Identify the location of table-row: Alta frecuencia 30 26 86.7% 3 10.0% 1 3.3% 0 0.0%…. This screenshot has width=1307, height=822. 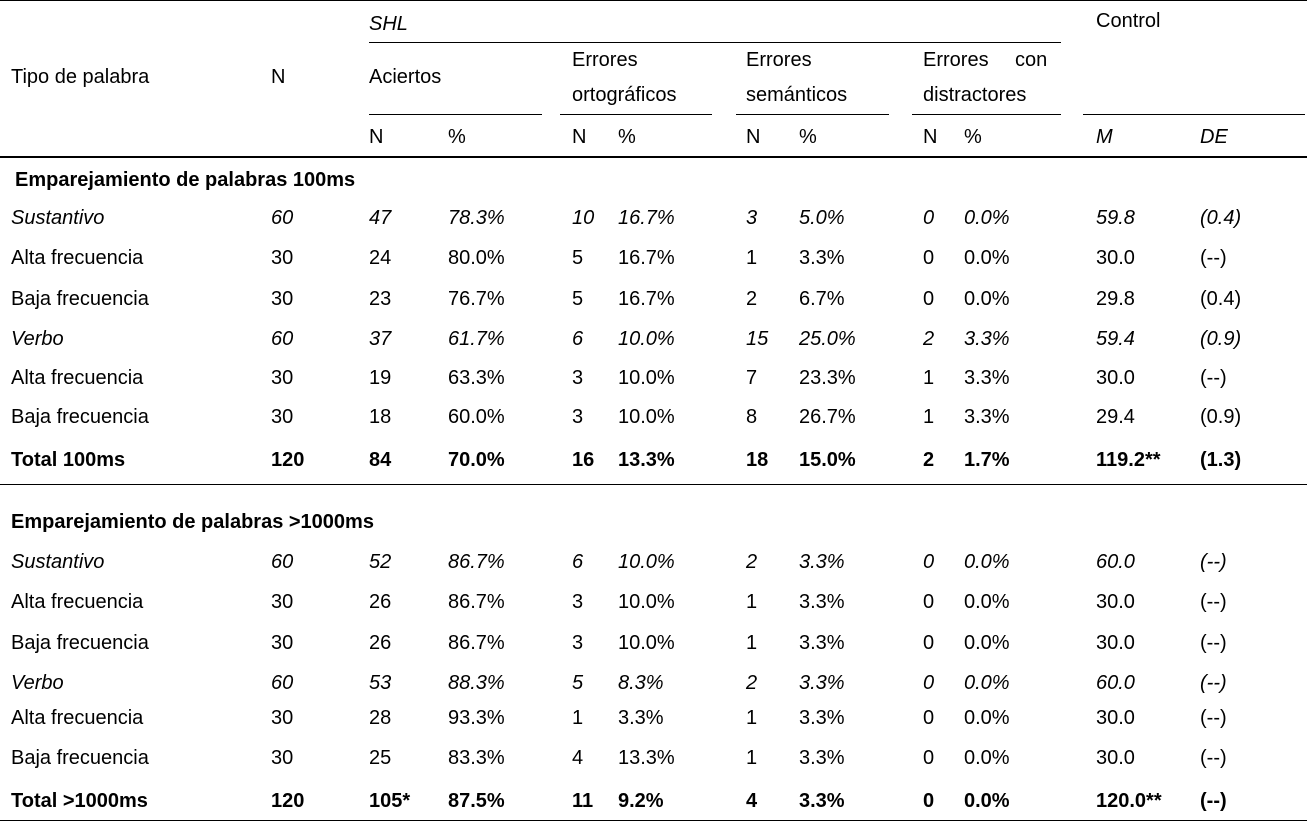
(653, 604).